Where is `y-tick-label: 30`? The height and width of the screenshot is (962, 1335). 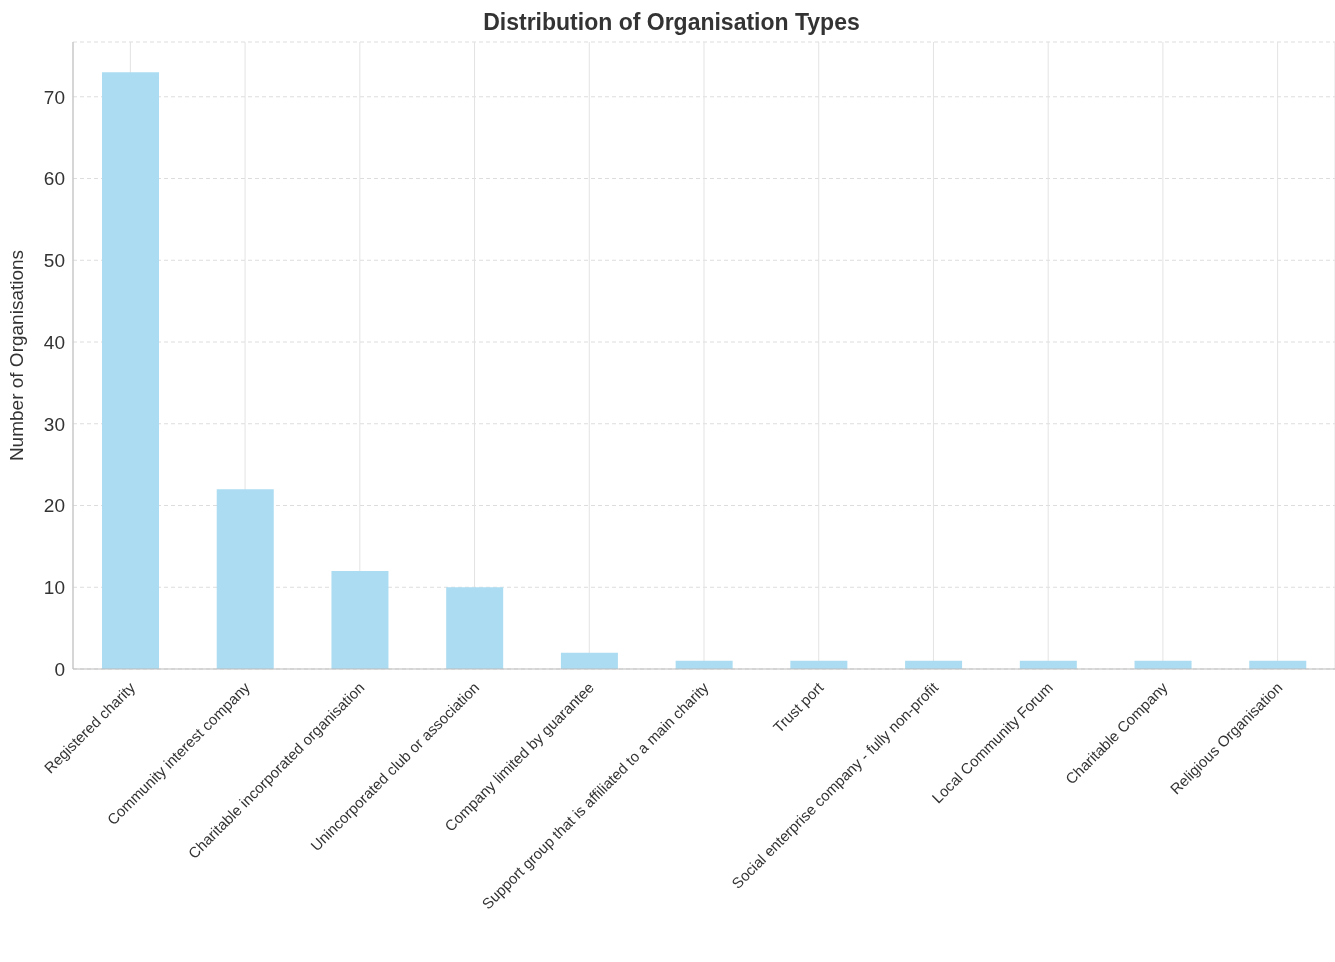 y-tick-label: 30 is located at coordinates (54, 424).